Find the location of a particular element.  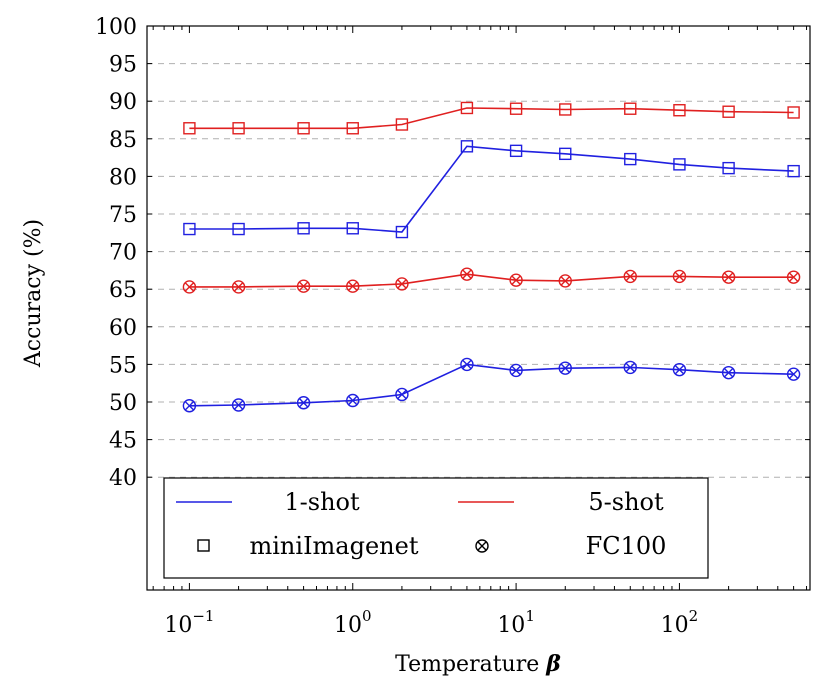

y-tick-label: 75 is located at coordinates (123, 215).